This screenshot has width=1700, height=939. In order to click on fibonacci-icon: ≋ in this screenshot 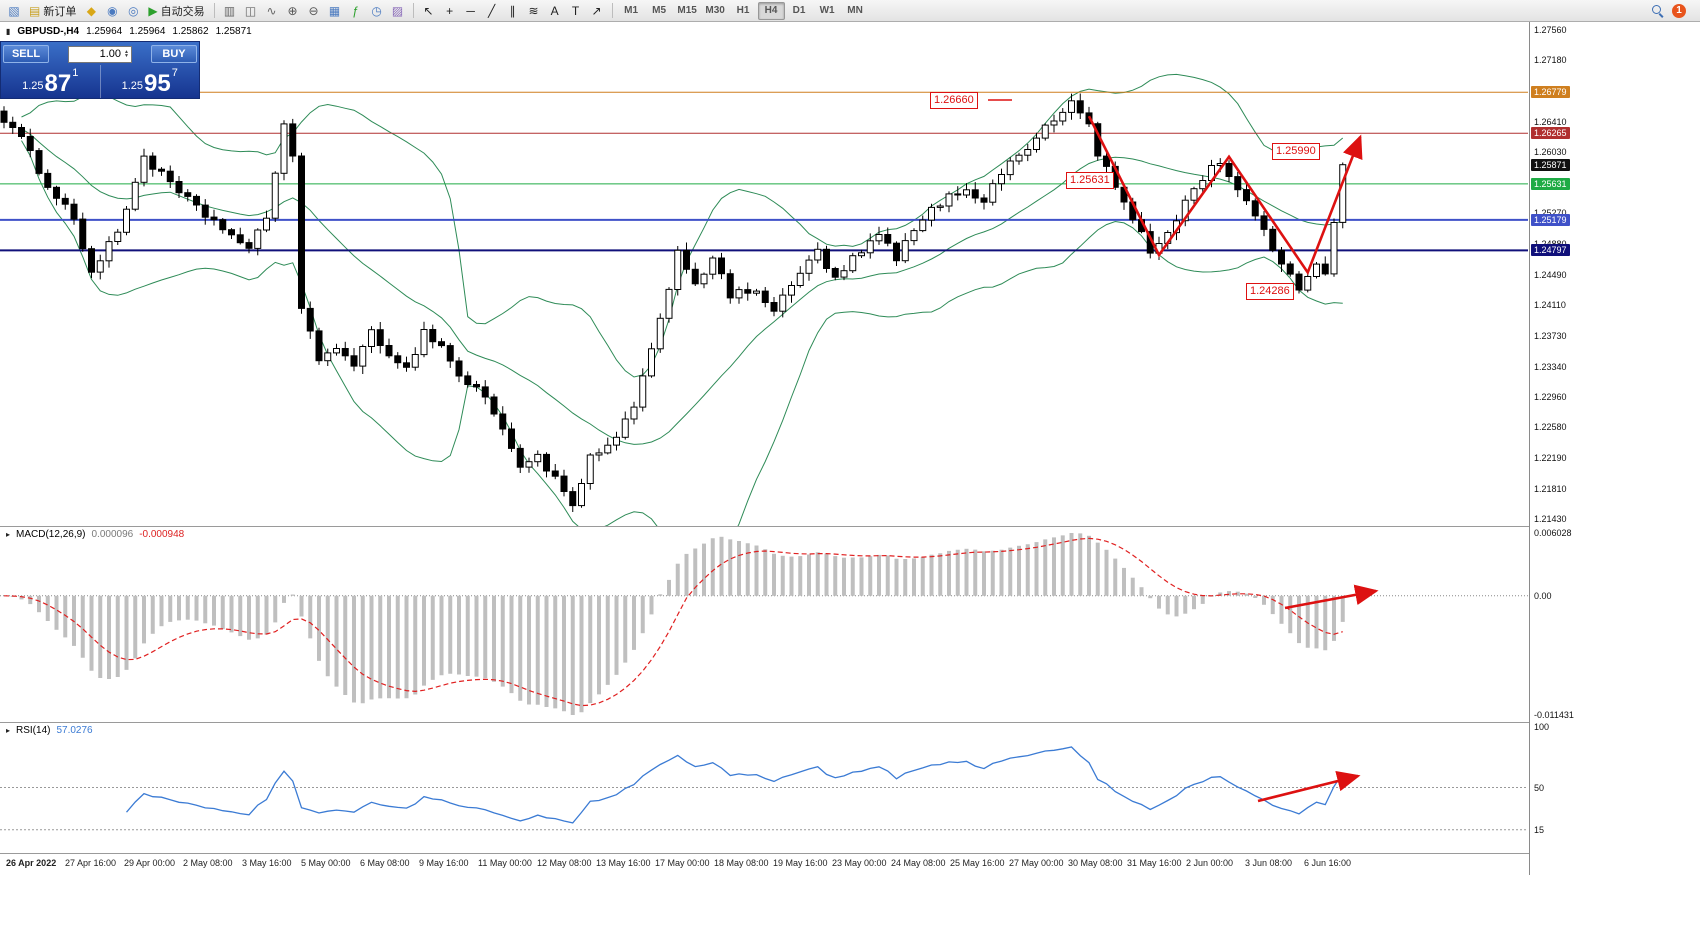, I will do `click(534, 11)`.